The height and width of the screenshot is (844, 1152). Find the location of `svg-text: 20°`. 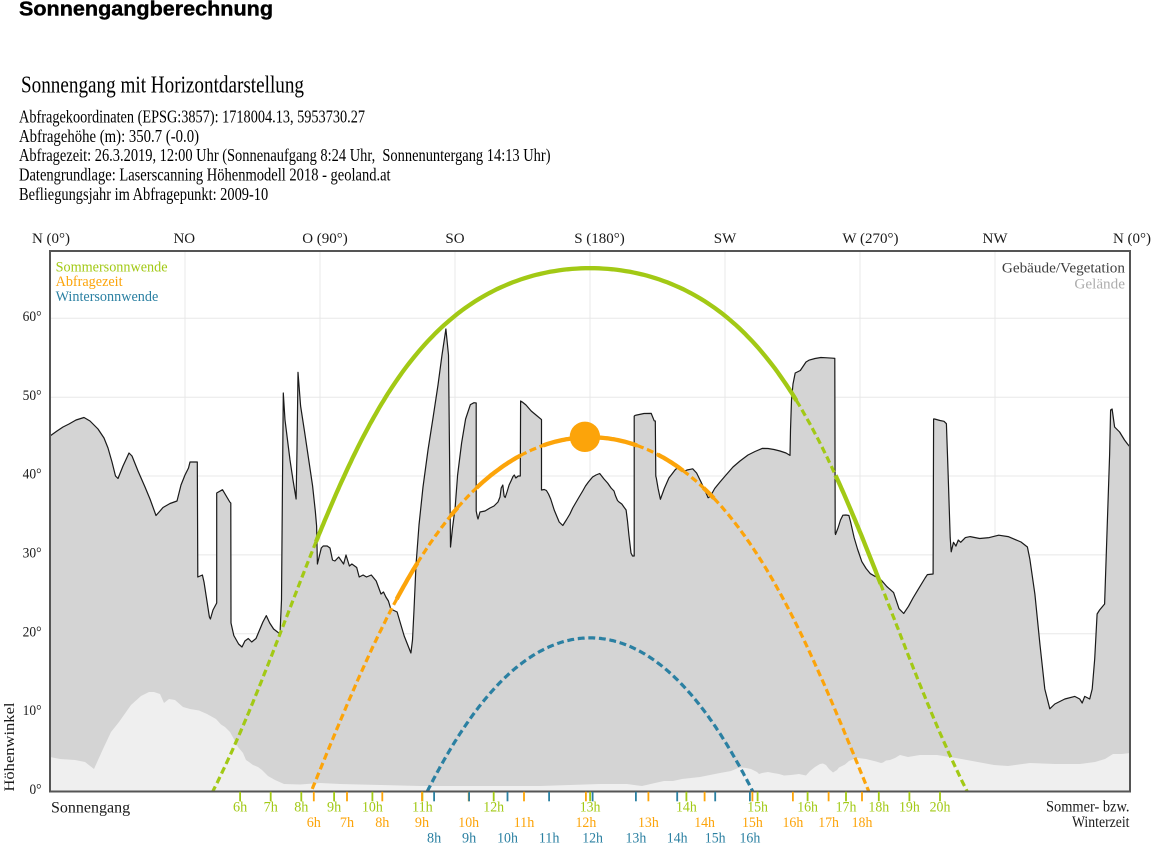

svg-text: 20° is located at coordinates (32, 632).